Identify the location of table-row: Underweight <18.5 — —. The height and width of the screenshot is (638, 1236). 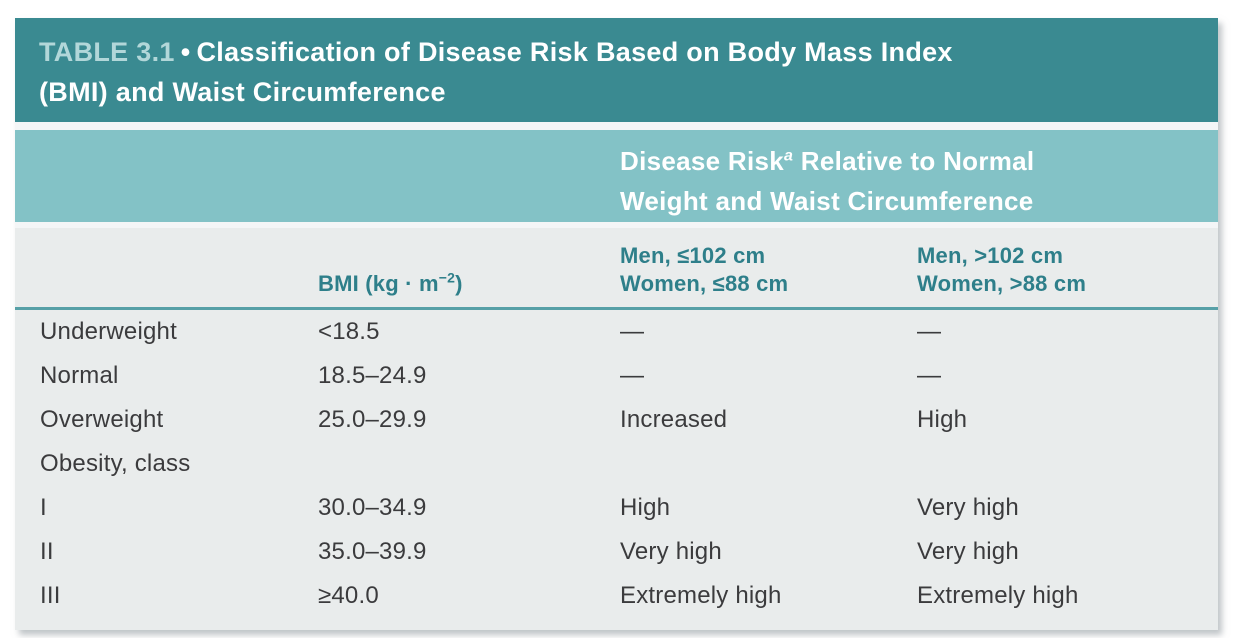
(616, 332).